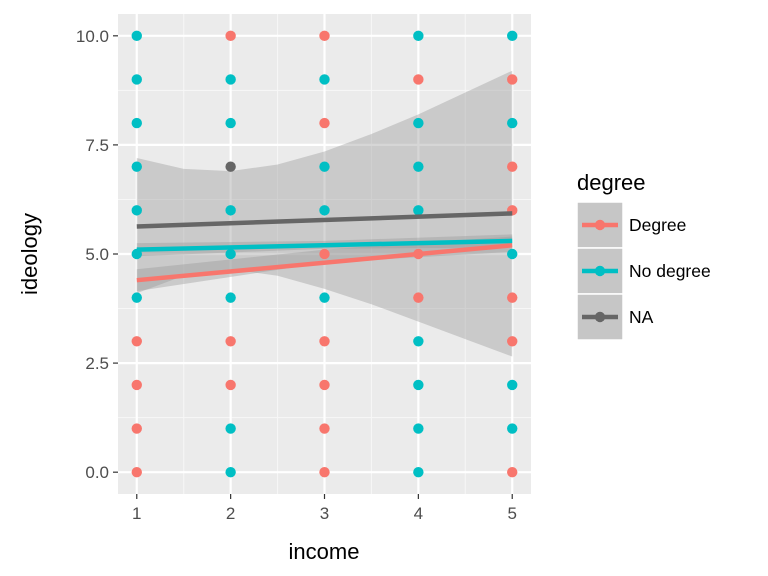 This screenshot has height=576, width=768. Describe the element at coordinates (643, 255) in the screenshot. I see `legend: degree Degree No degree NA` at that location.